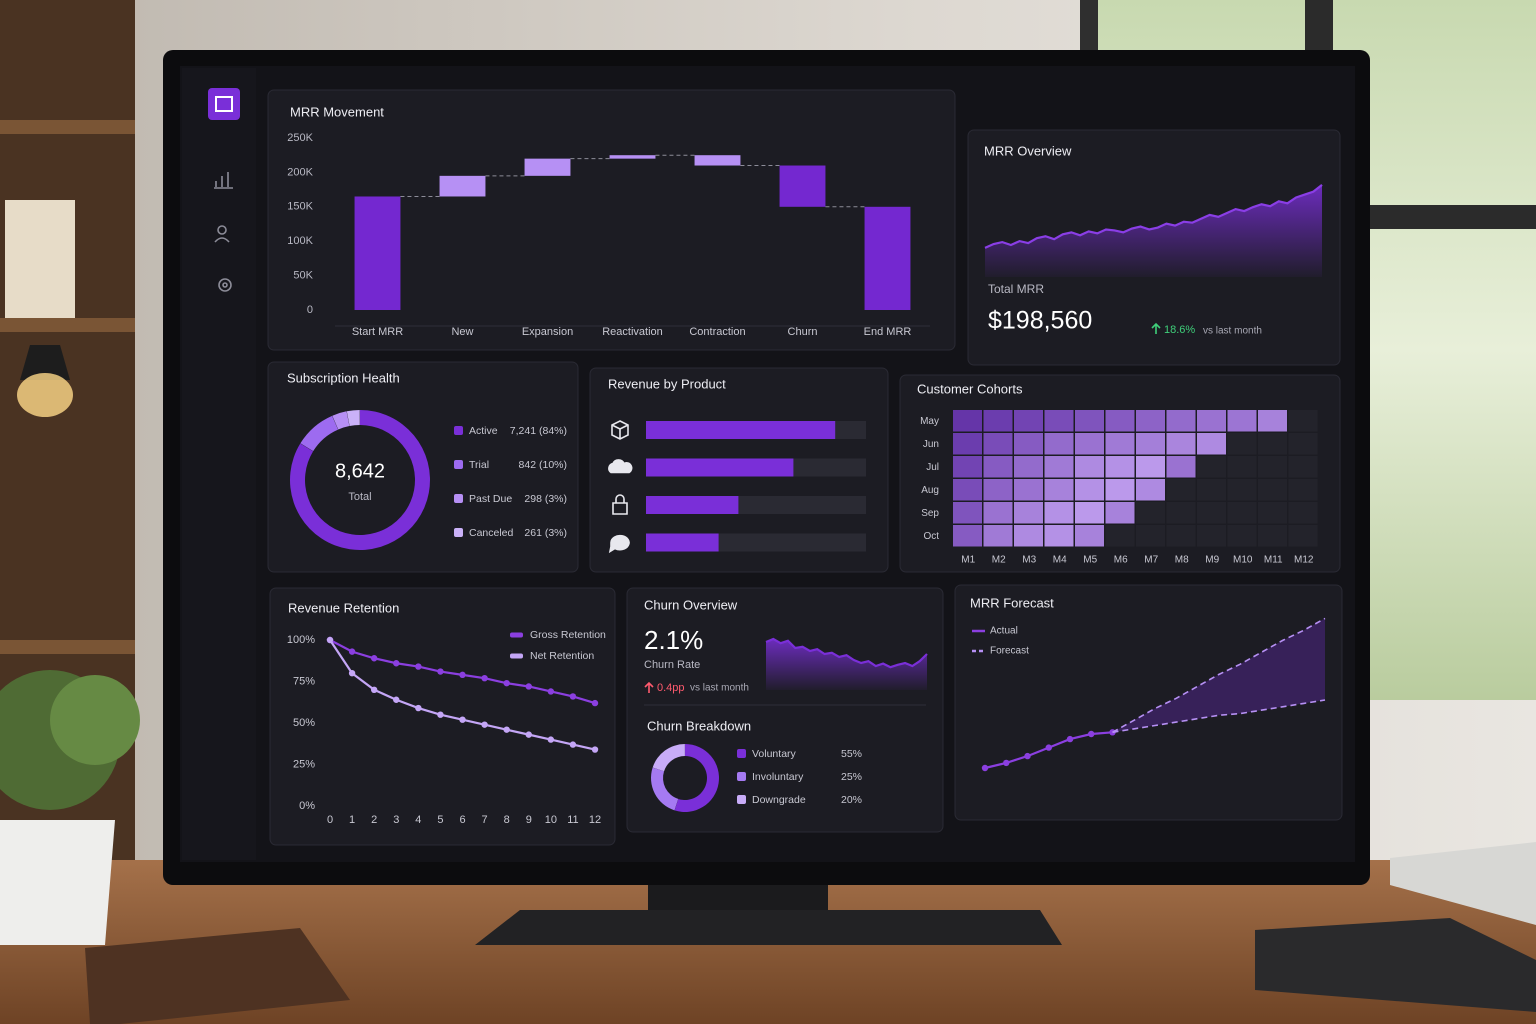 The width and height of the screenshot is (1536, 1024). I want to click on kpi-kpi: 2.1%, so click(673, 640).